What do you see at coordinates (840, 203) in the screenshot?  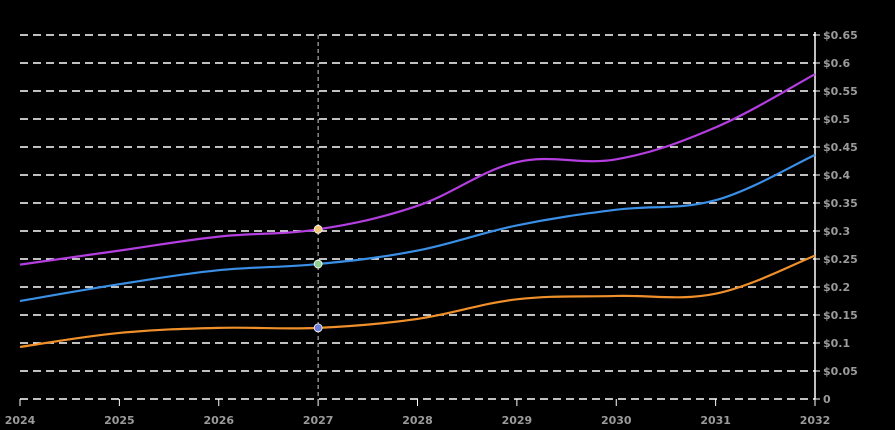 I see `y-tick-label: $0.35` at bounding box center [840, 203].